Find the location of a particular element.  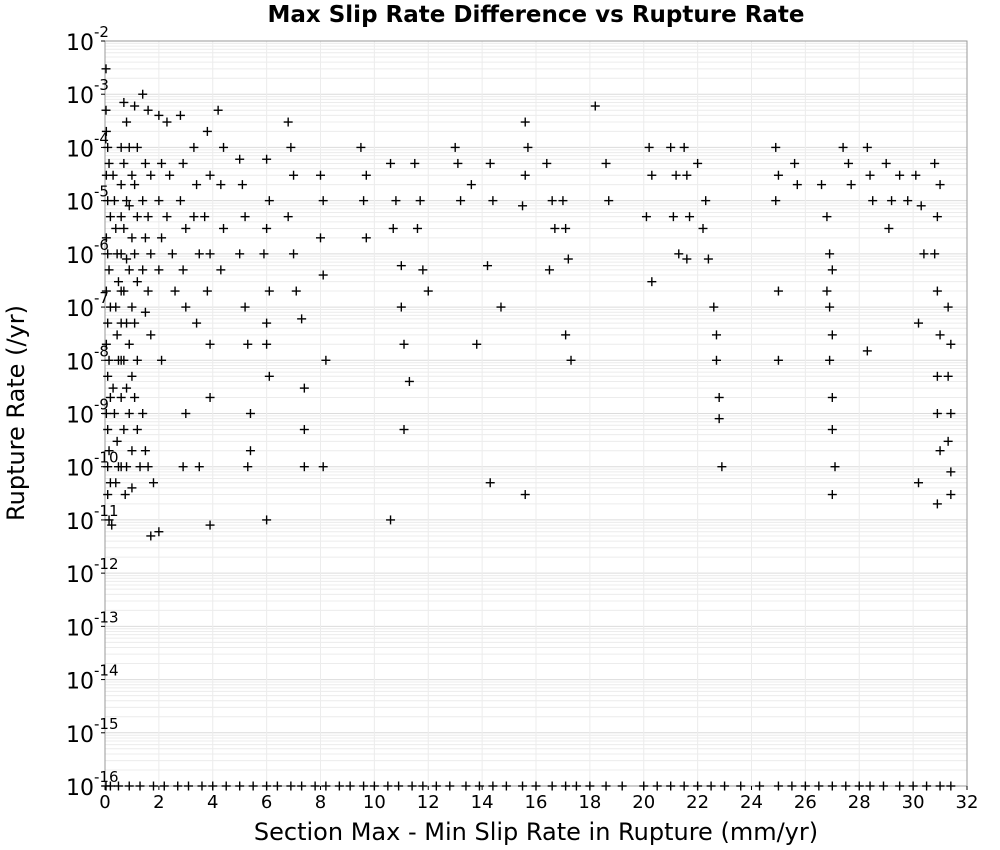

y-tick-label: 10⁻⁶ is located at coordinates (87, 252).